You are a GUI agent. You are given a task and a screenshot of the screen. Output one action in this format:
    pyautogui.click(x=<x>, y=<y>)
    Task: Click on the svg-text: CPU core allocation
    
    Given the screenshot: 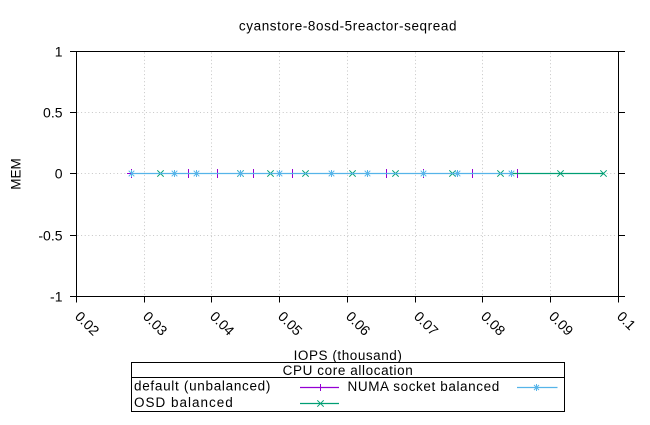 What is the action you would take?
    pyautogui.click(x=348, y=370)
    